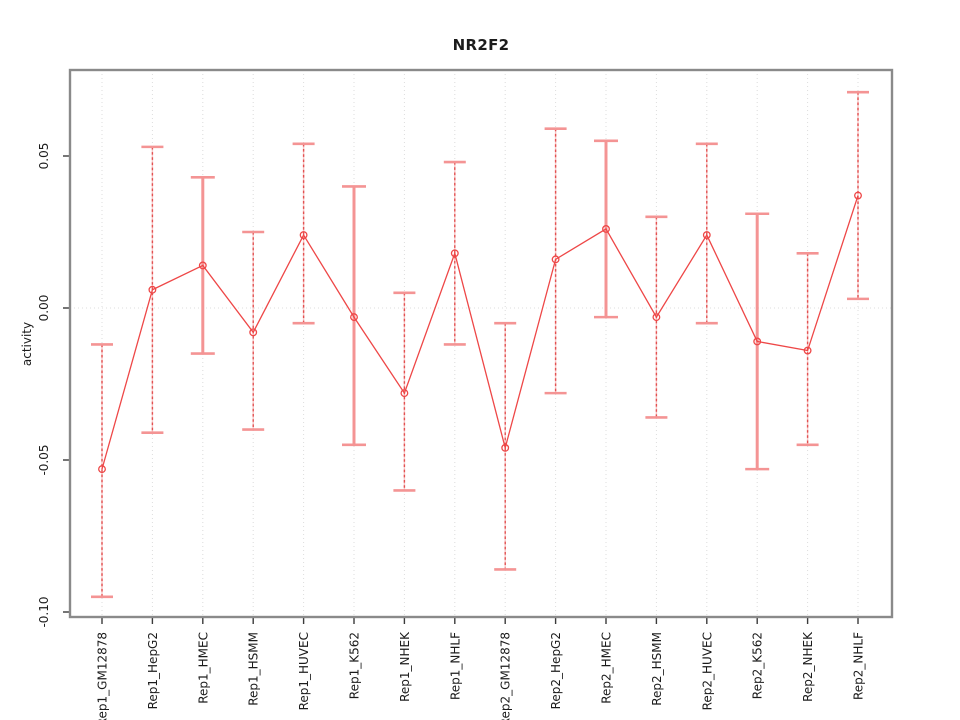  I want to click on x-tick-label: Rep1_HUVEC, so click(304, 671).